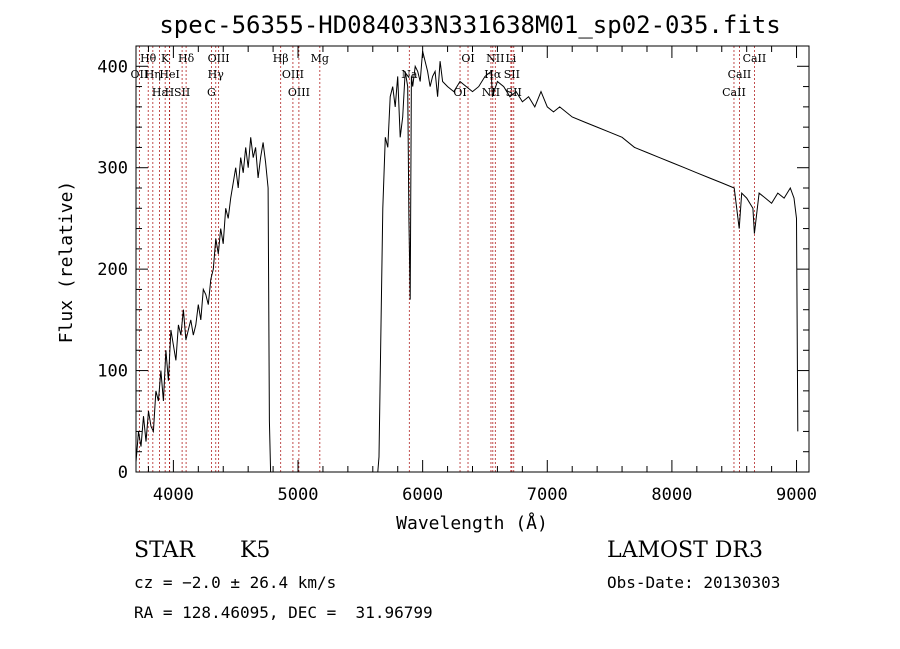 This screenshot has height=649, width=900. I want to click on y-tick-label: 0, so click(123, 473).